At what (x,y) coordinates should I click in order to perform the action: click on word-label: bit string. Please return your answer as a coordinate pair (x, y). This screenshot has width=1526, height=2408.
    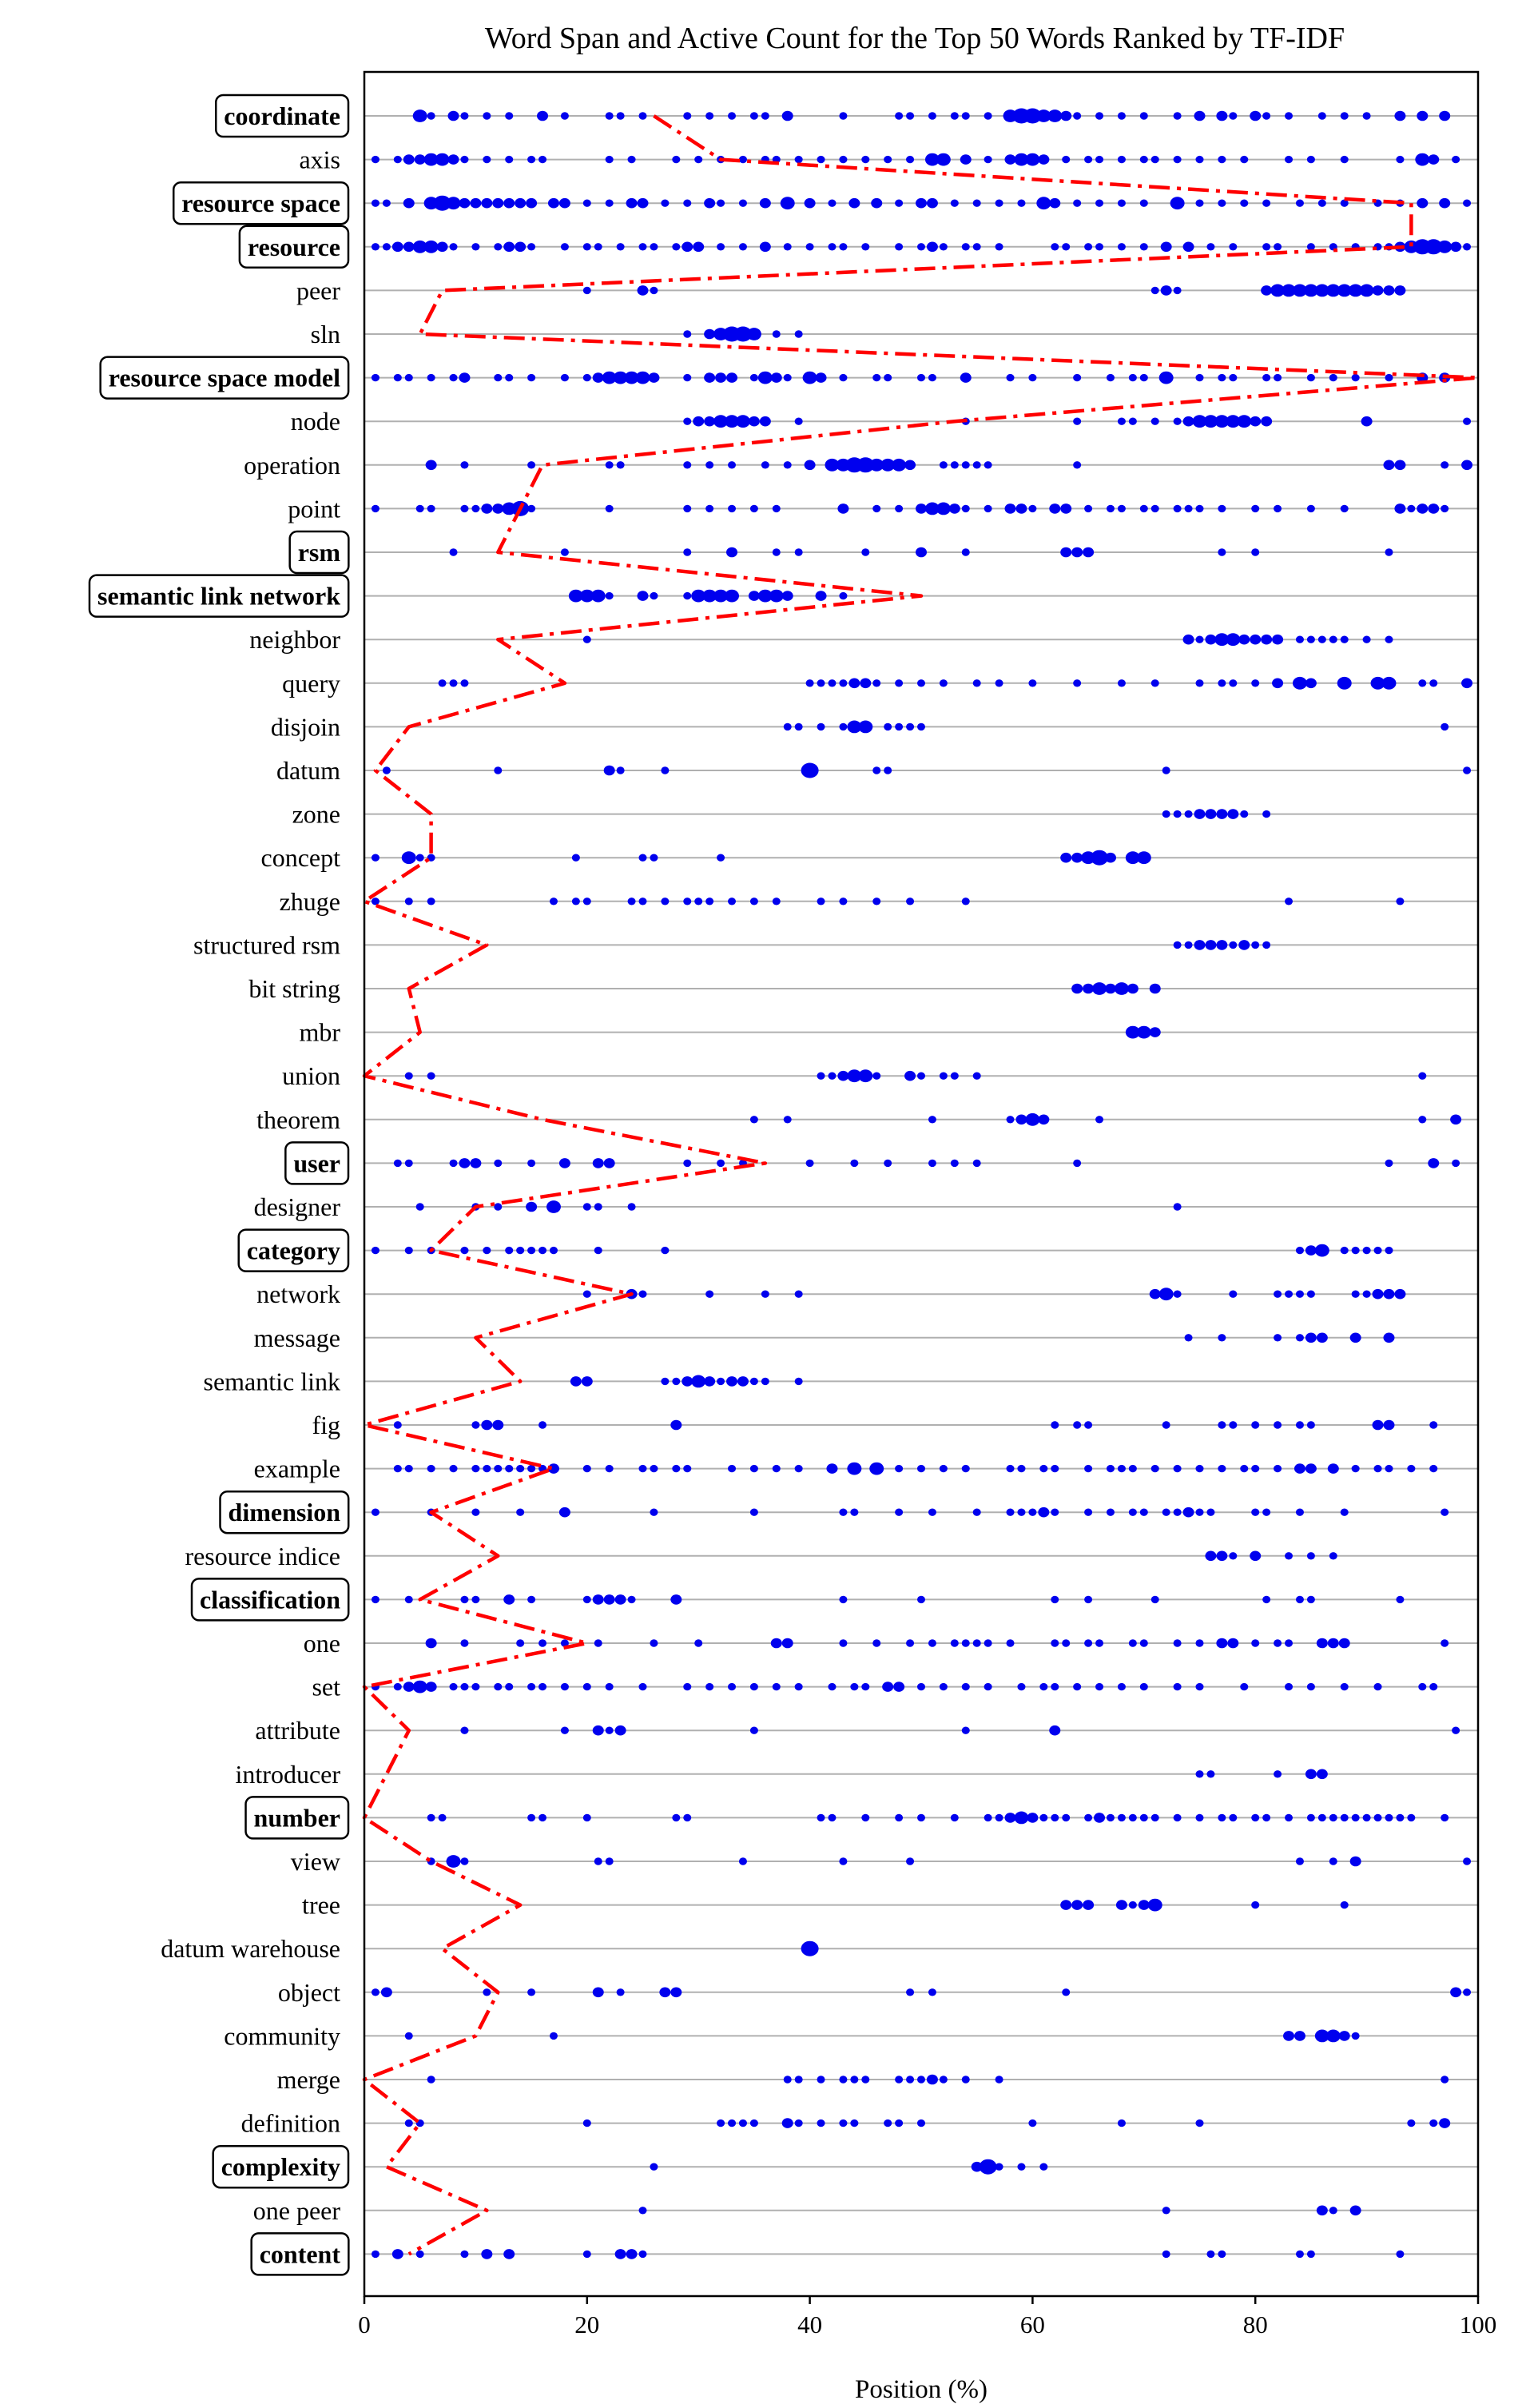
    Looking at the image, I should click on (294, 988).